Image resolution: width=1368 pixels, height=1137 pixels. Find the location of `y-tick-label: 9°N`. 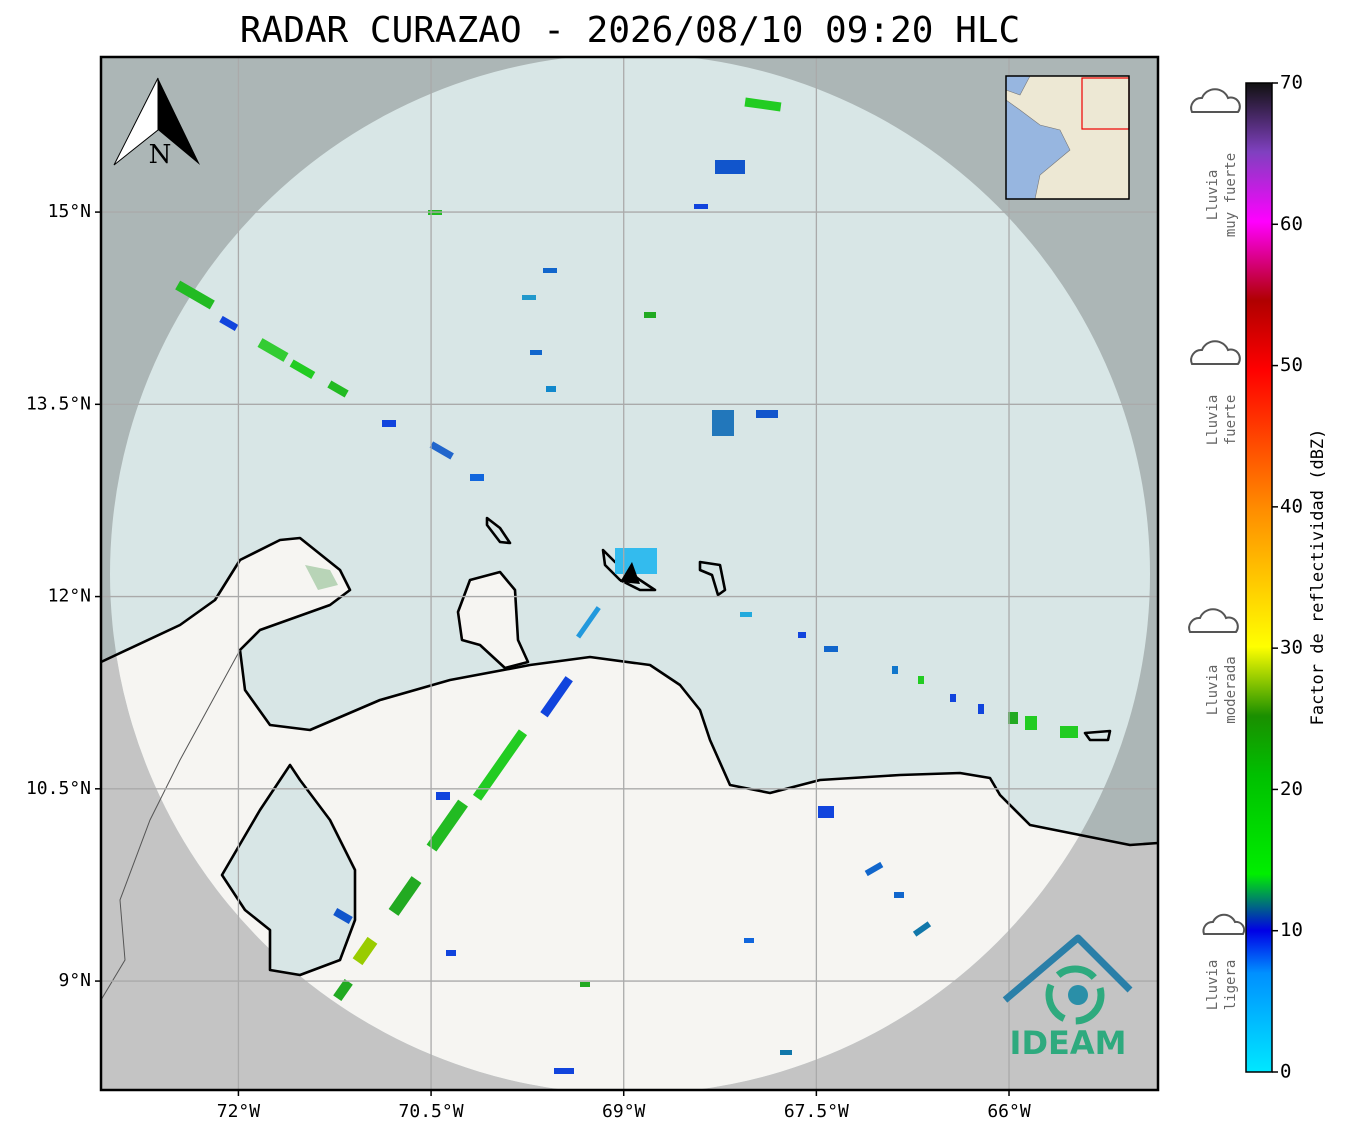

y-tick-label: 9°N is located at coordinates (74, 980).